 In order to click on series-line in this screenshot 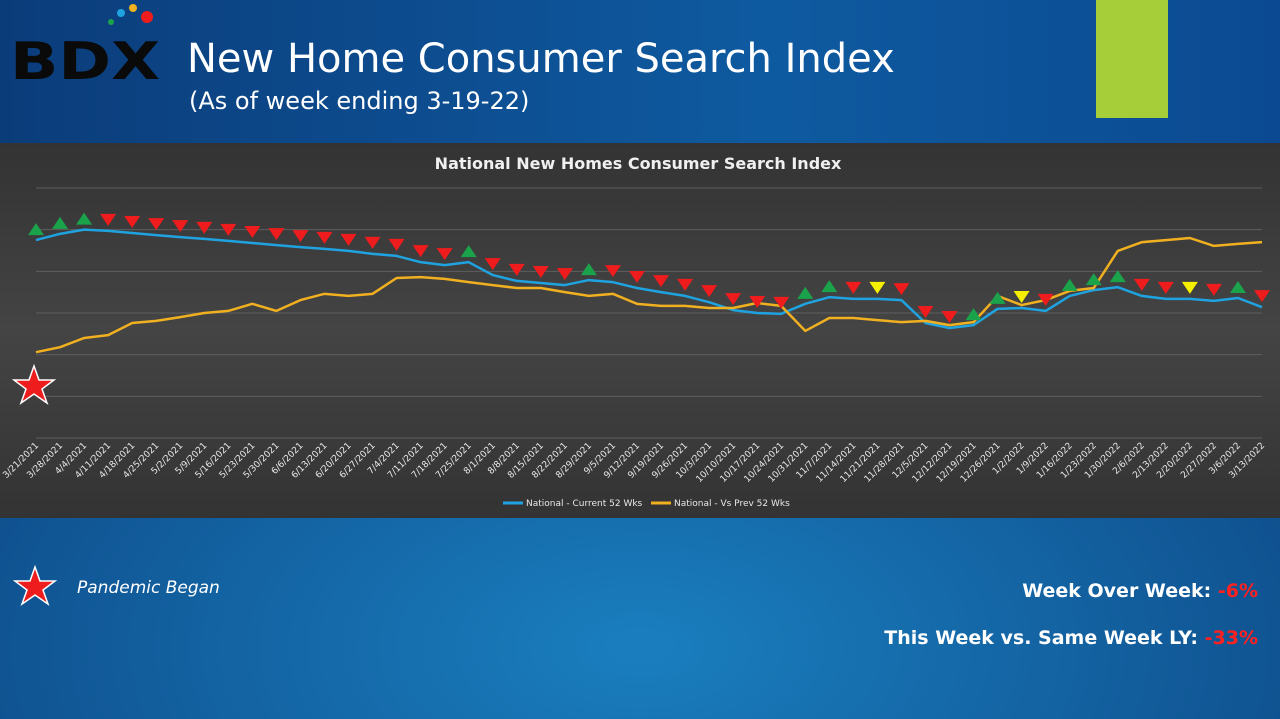, I will do `click(649, 279)`.